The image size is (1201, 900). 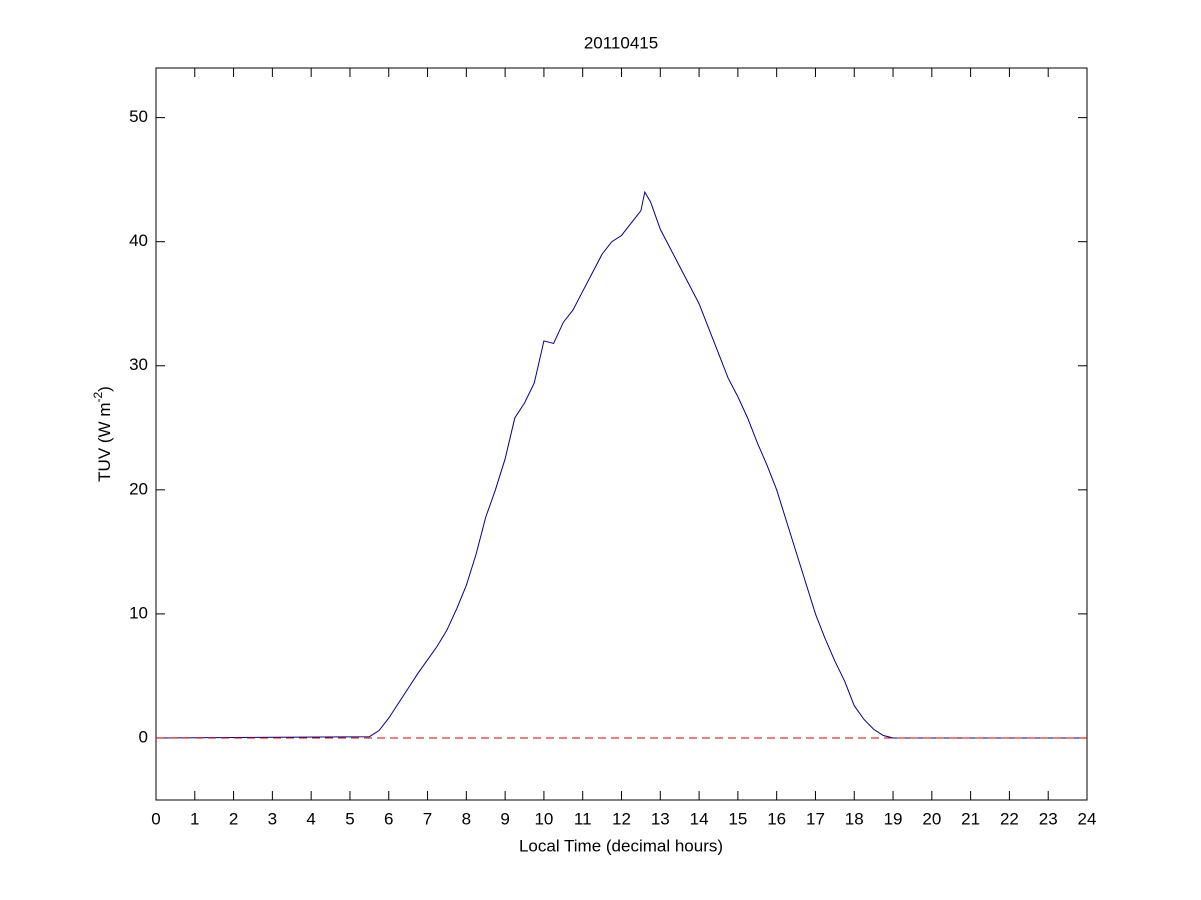 What do you see at coordinates (1009, 818) in the screenshot?
I see `x-tick-label: 22` at bounding box center [1009, 818].